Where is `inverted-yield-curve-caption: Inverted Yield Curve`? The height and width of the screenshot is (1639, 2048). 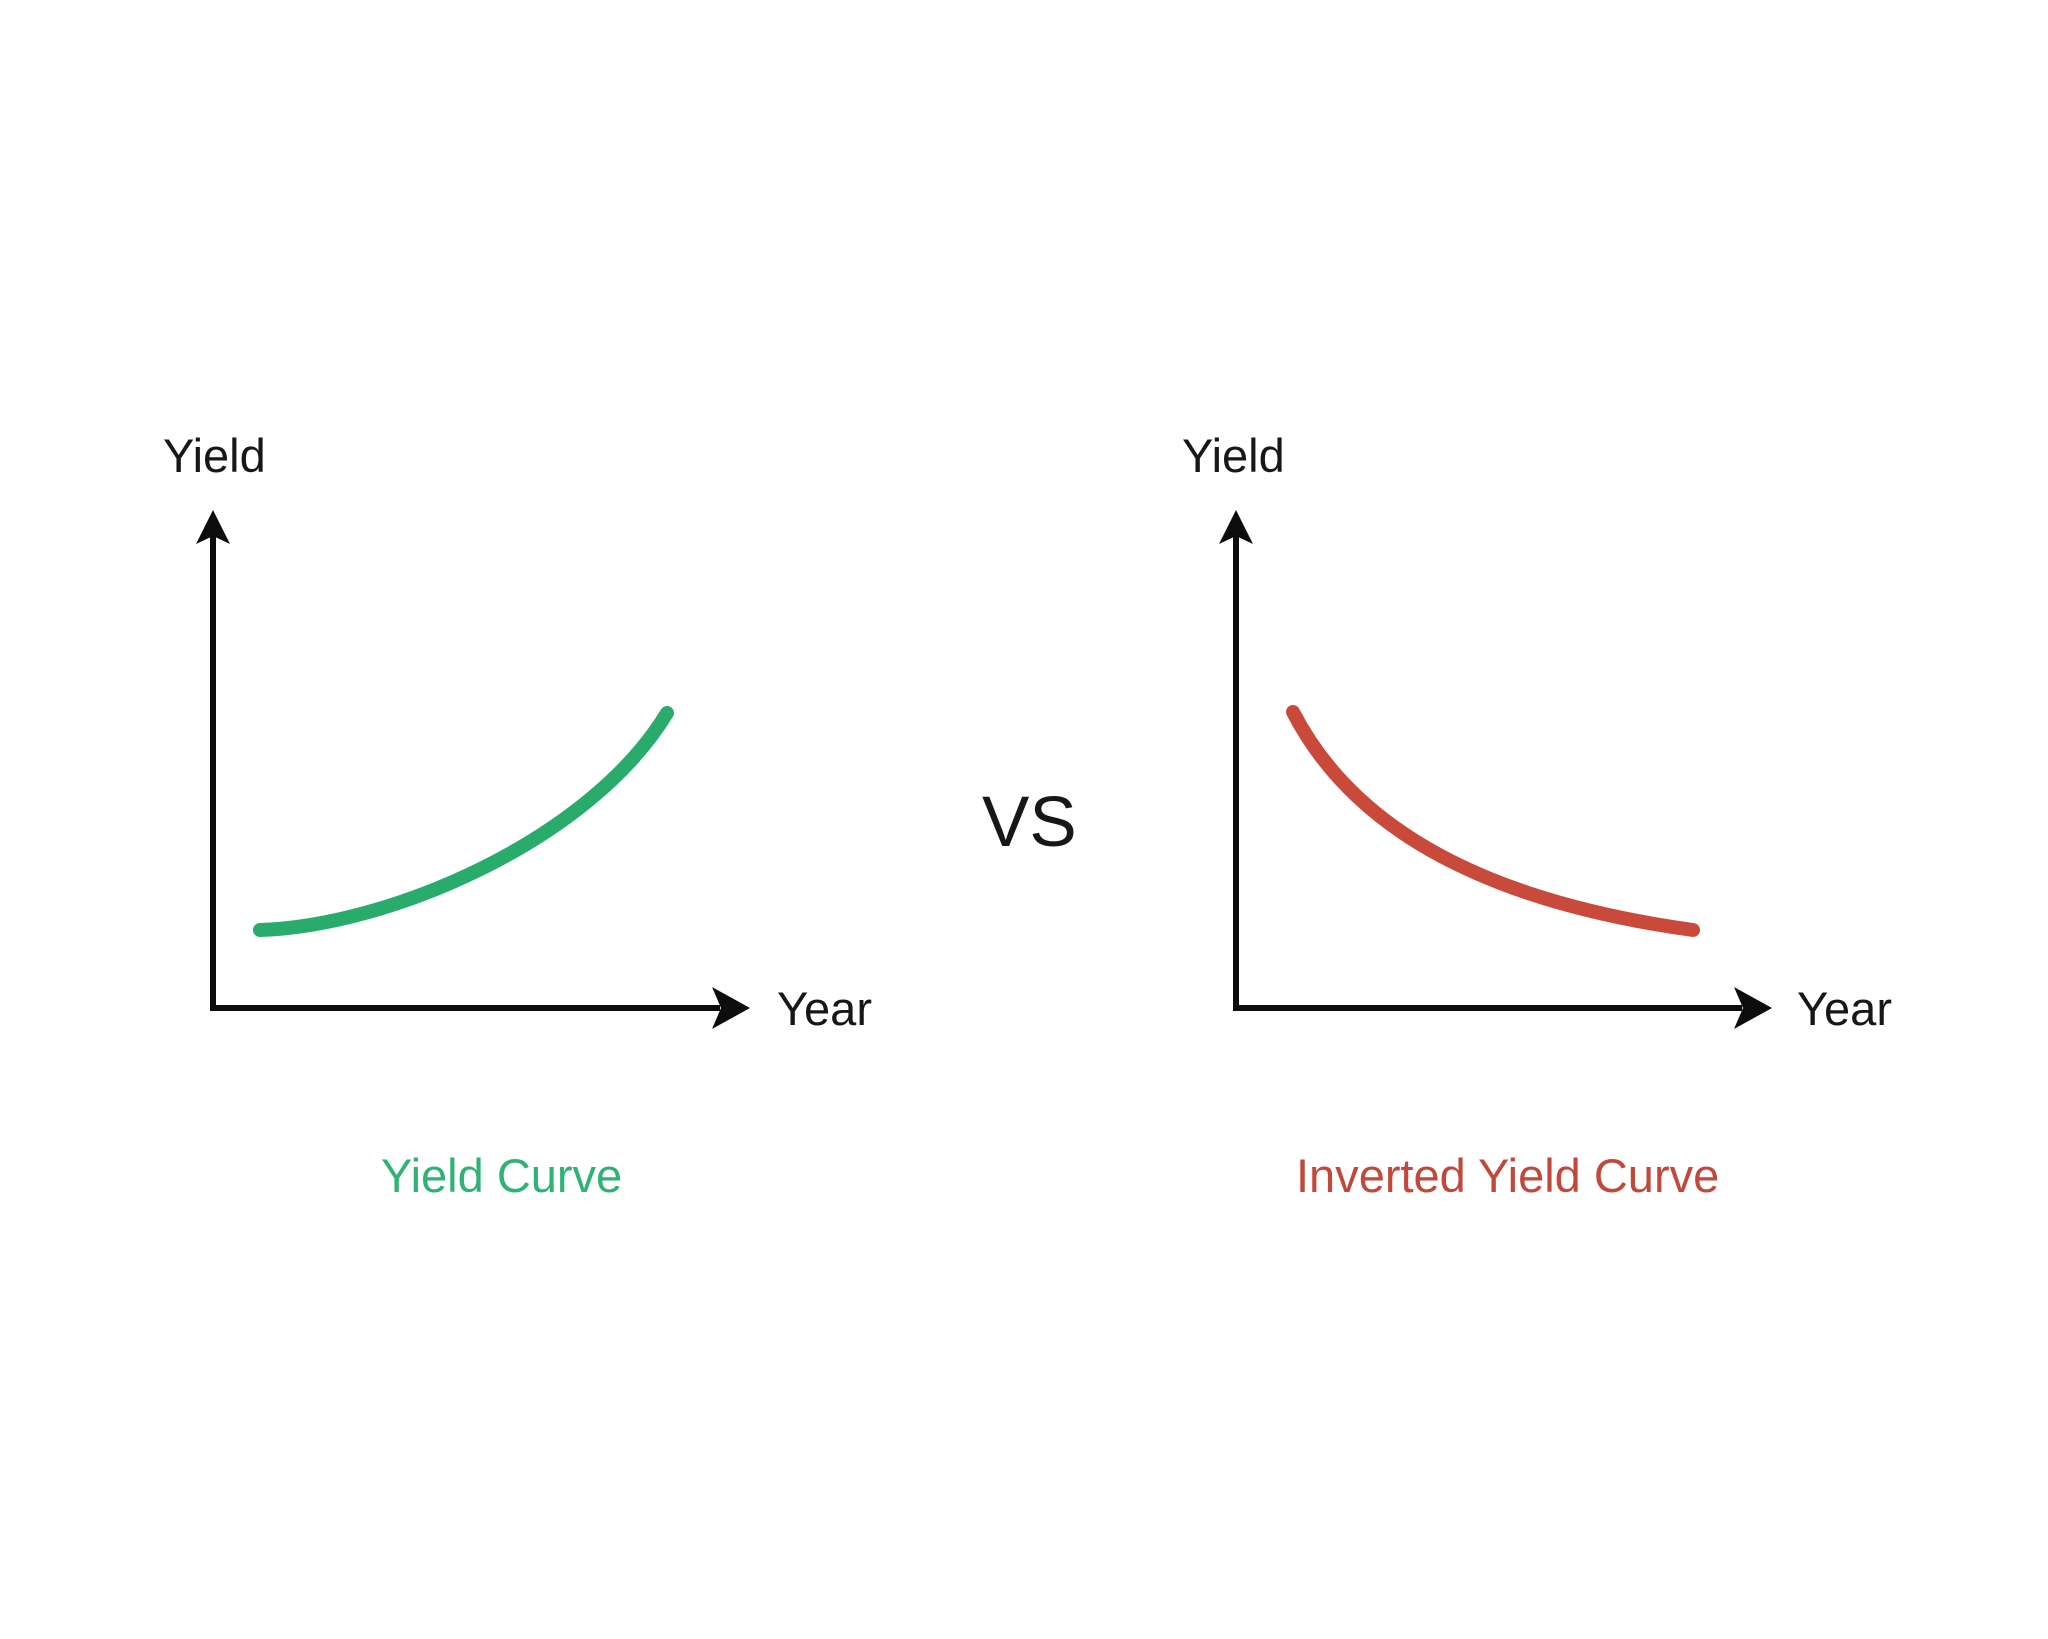
inverted-yield-curve-caption: Inverted Yield Curve is located at coordinates (1508, 1175).